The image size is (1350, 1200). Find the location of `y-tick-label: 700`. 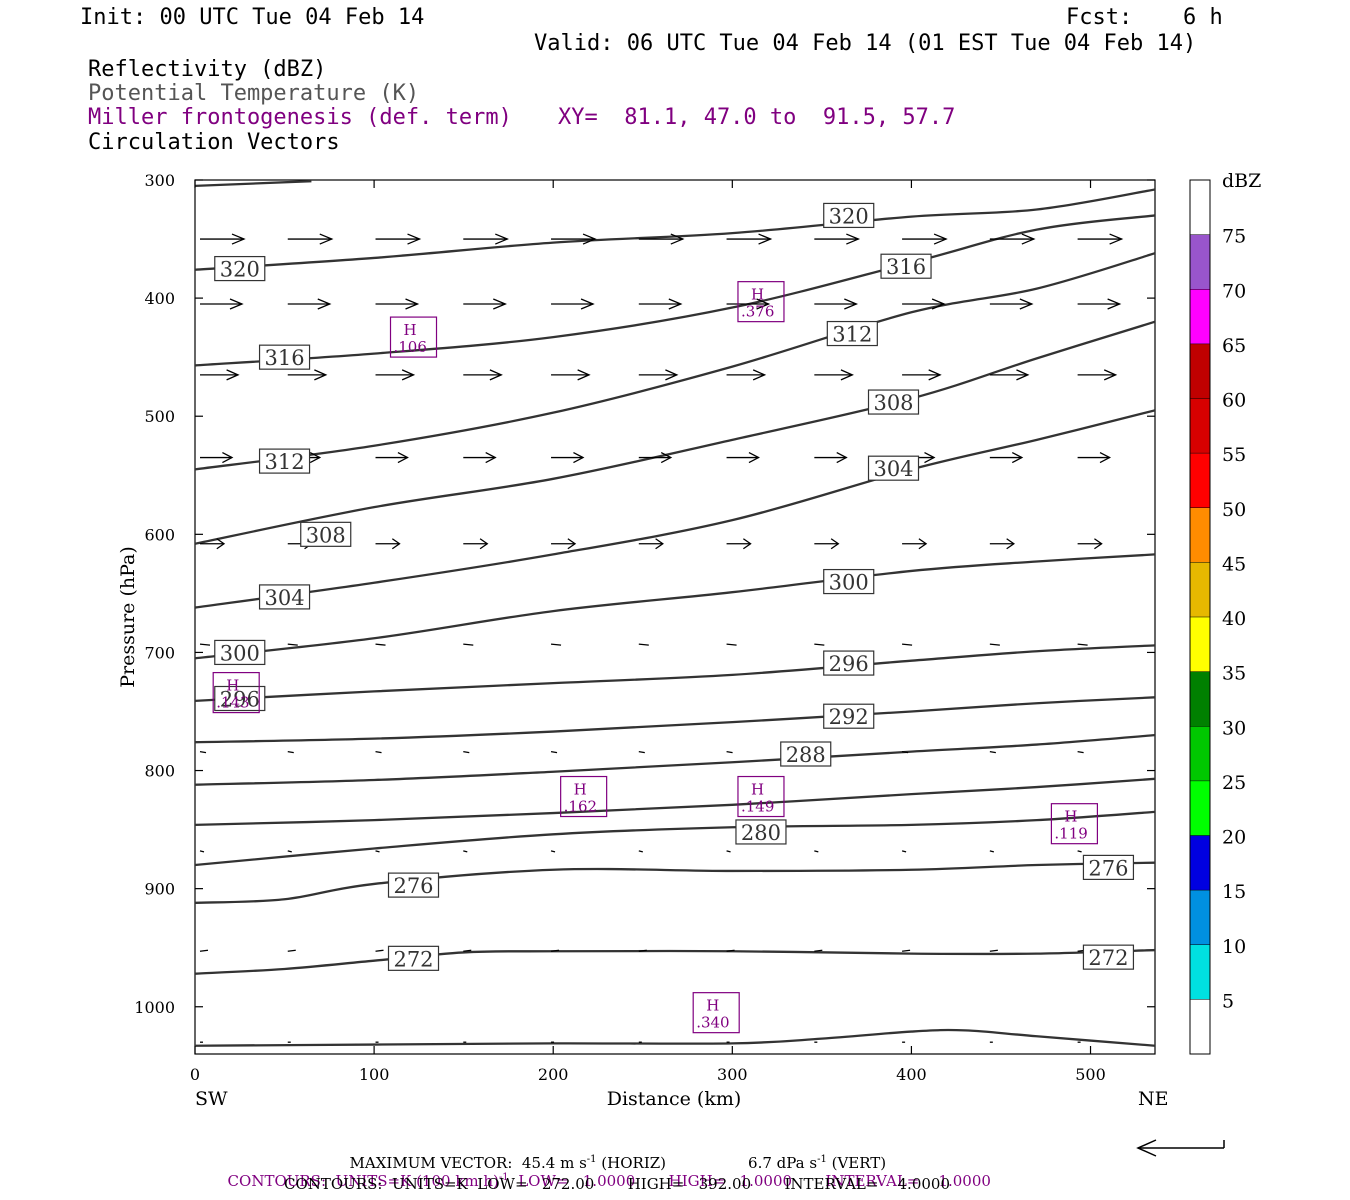

y-tick-label: 700 is located at coordinates (159, 652).